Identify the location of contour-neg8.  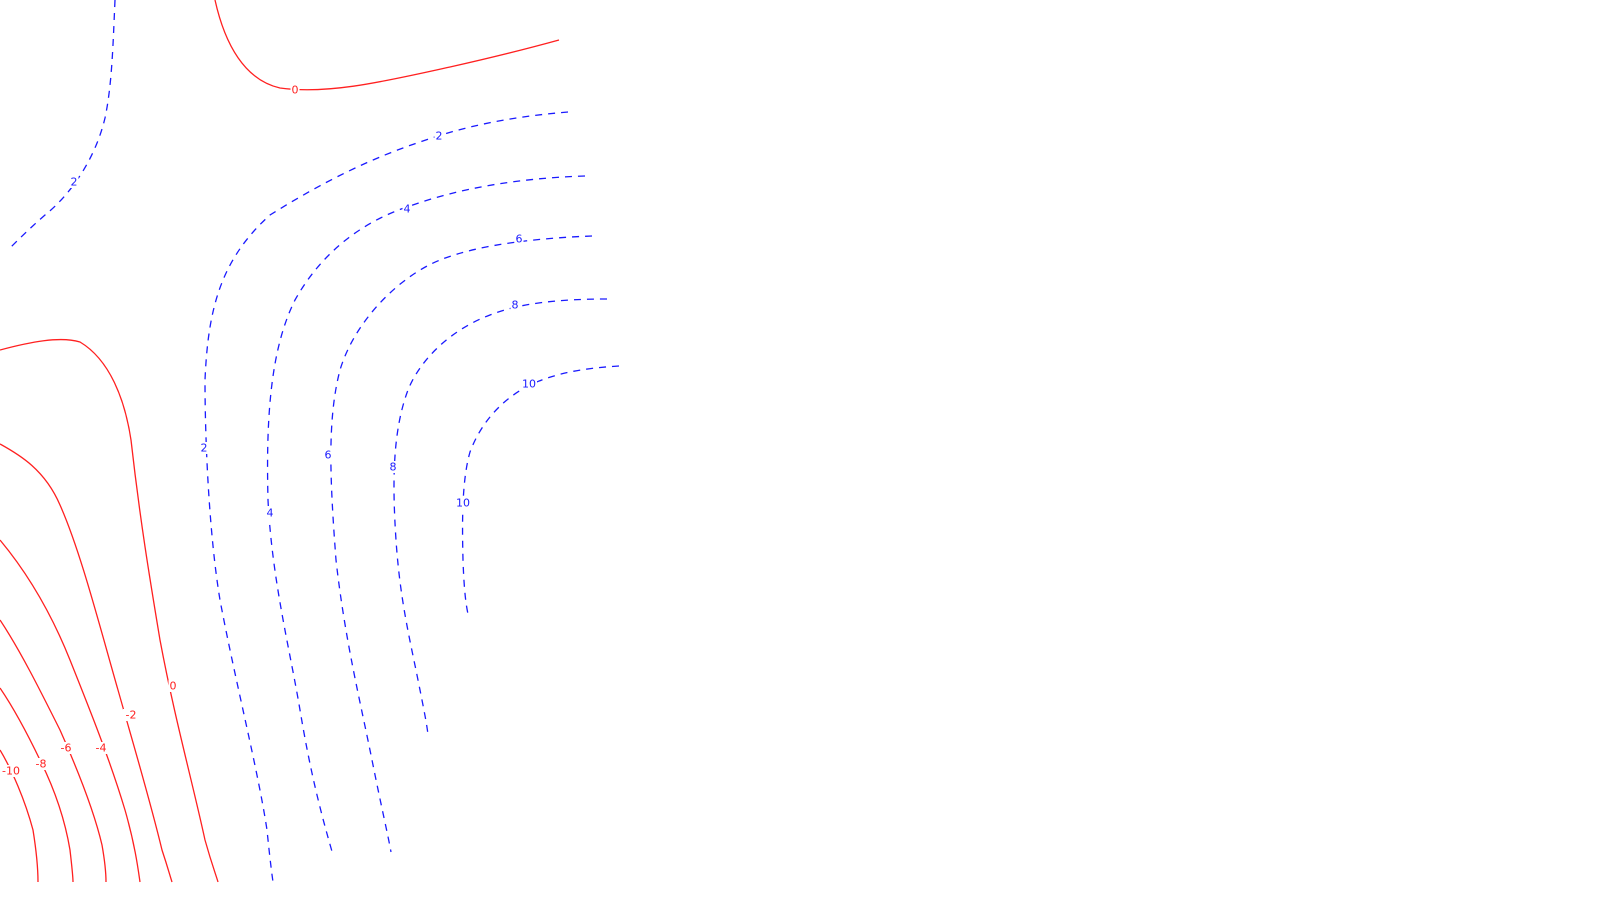
(37, 785).